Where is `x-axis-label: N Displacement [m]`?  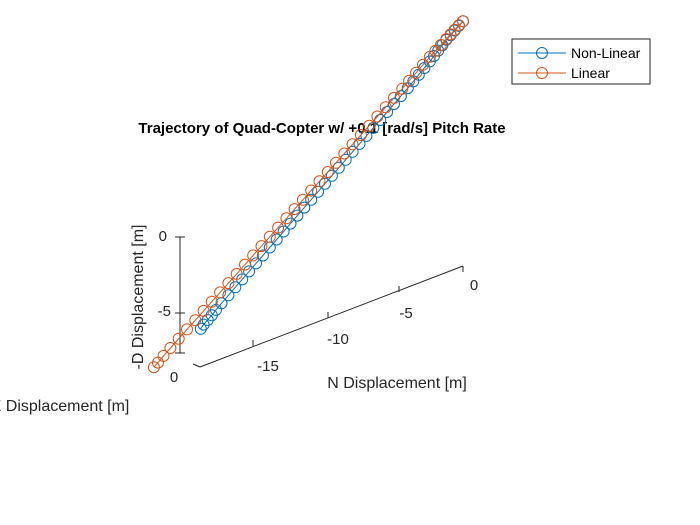 x-axis-label: N Displacement [m] is located at coordinates (397, 383).